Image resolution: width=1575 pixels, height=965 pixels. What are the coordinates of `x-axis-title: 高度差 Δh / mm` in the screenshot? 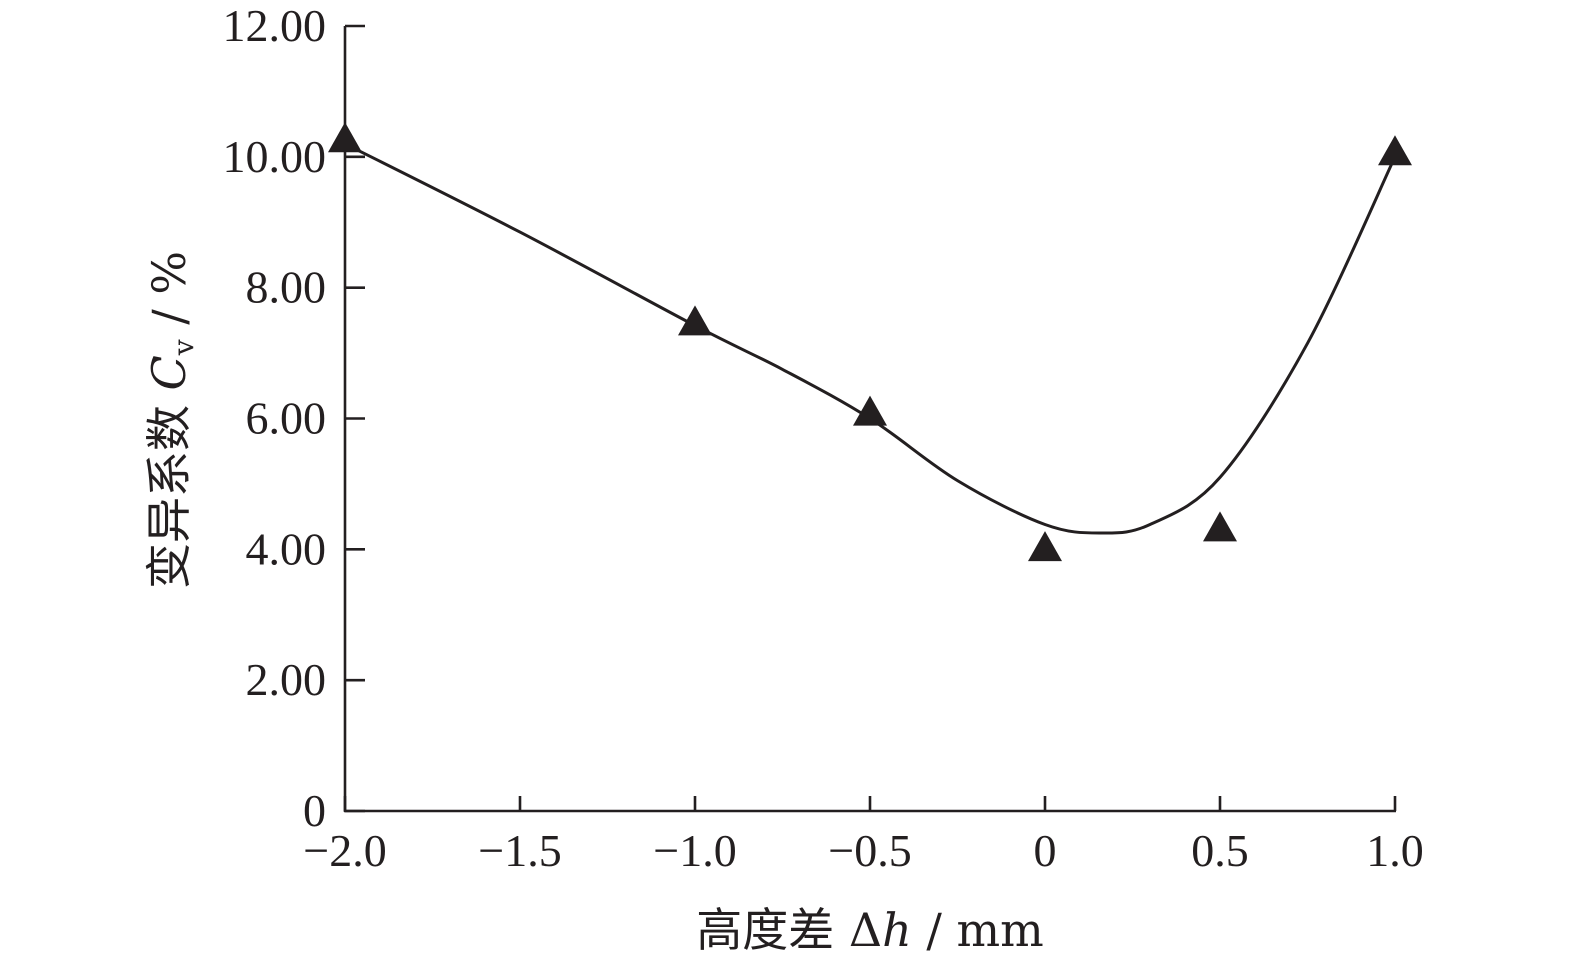 It's located at (869, 930).